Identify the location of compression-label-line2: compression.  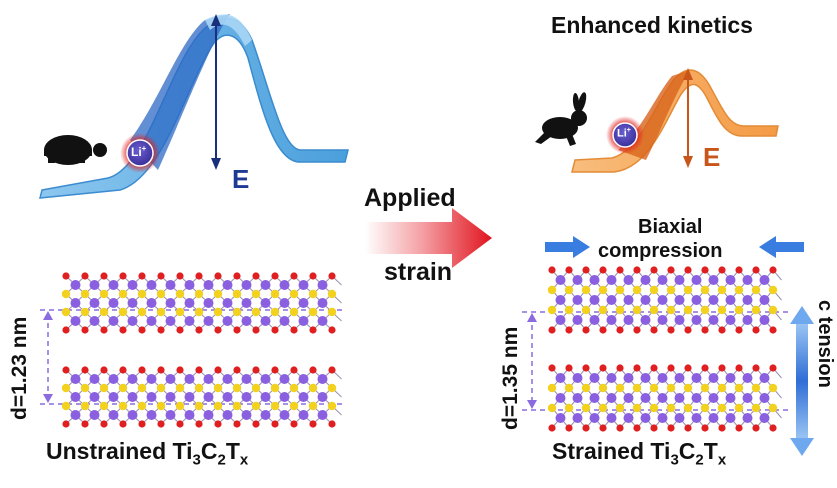
(660, 251).